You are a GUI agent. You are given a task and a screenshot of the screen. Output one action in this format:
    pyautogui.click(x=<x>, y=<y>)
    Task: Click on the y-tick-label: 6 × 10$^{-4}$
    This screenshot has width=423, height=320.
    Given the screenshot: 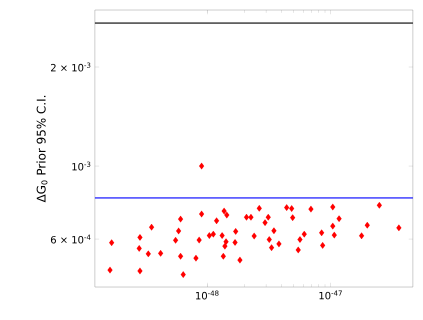 What is the action you would take?
    pyautogui.click(x=70, y=239)
    